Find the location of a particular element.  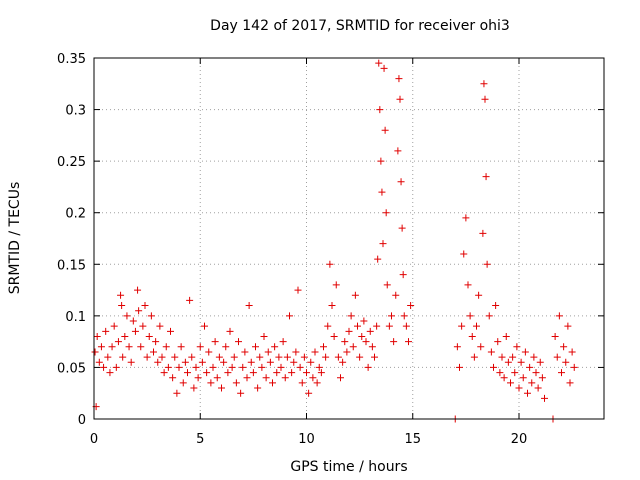

x-axis-label: GPS time / hours is located at coordinates (348, 467).